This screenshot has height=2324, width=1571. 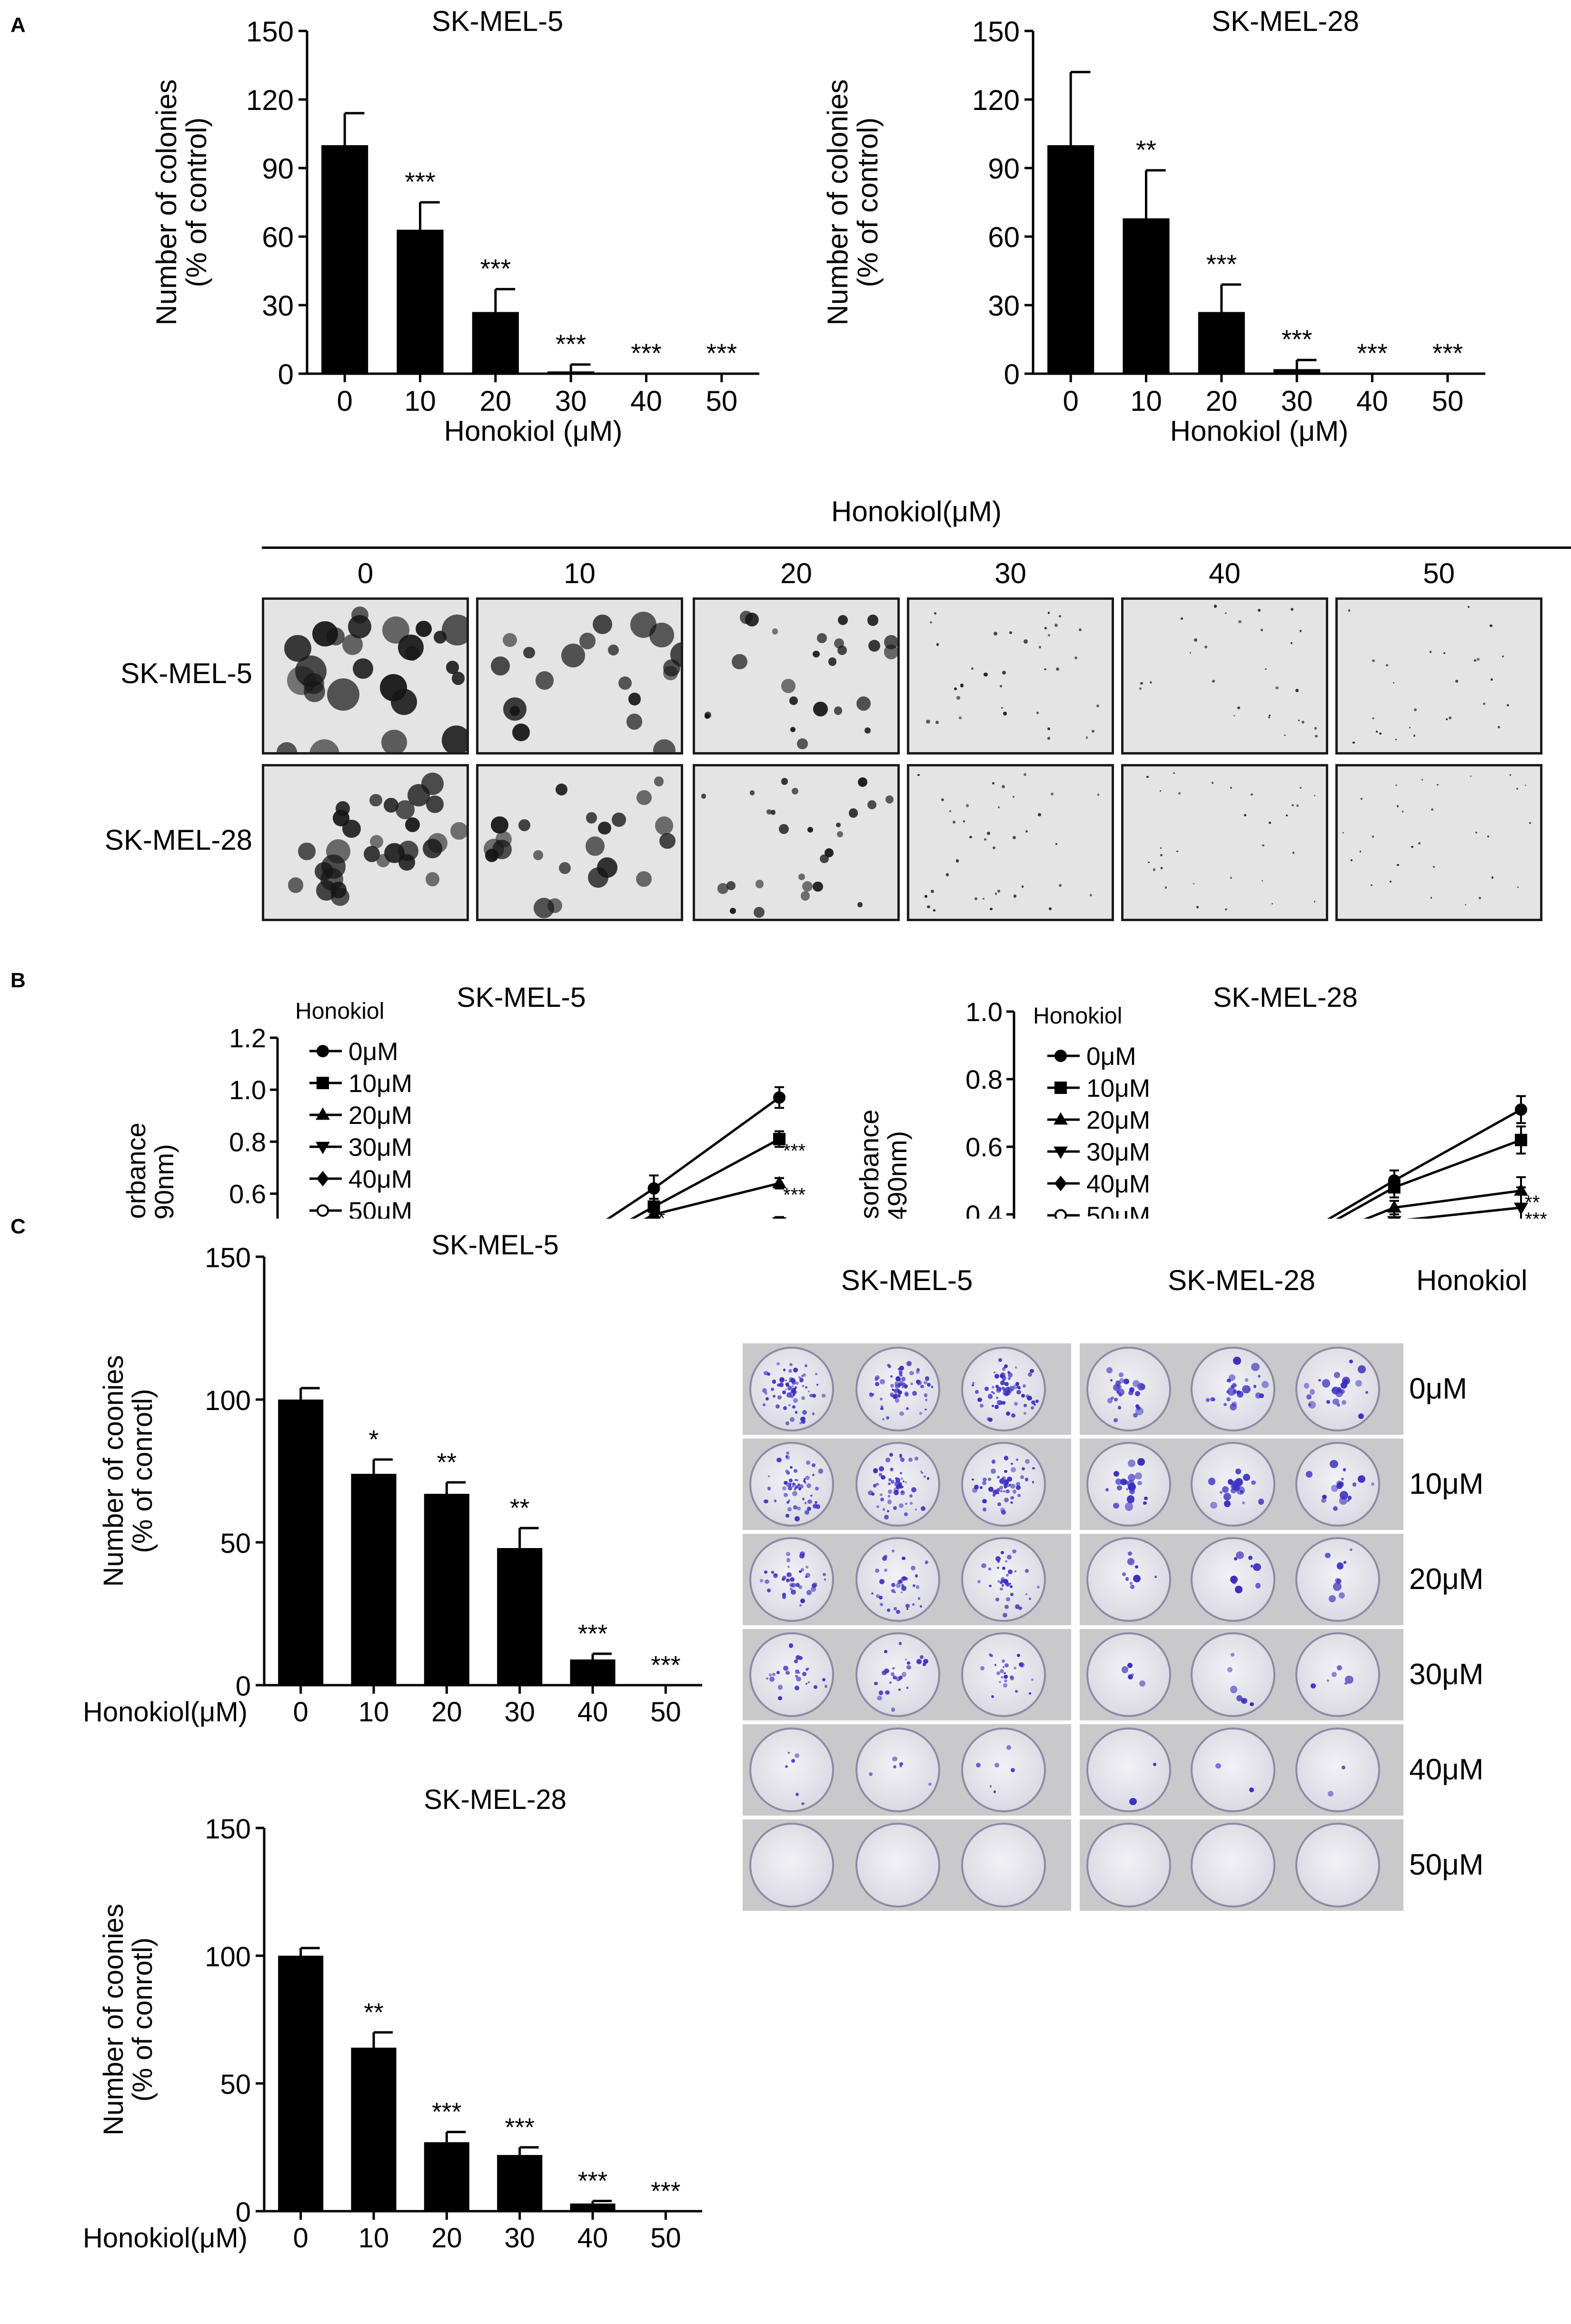 What do you see at coordinates (1394, 1187) in the screenshot?
I see `data-point-10-m` at bounding box center [1394, 1187].